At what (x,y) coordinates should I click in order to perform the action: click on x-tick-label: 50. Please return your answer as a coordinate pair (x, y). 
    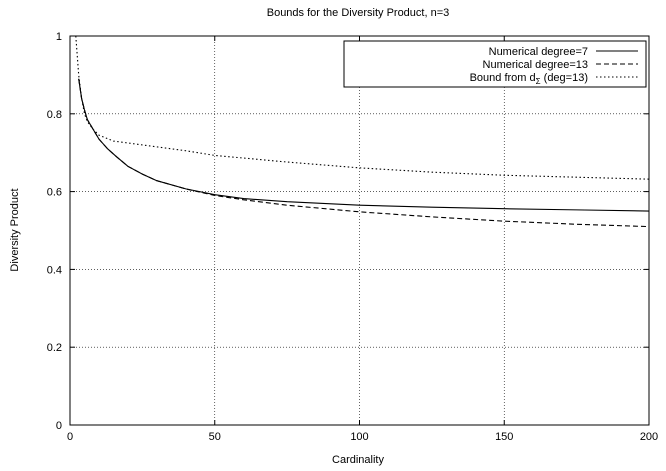
    Looking at the image, I should click on (215, 437).